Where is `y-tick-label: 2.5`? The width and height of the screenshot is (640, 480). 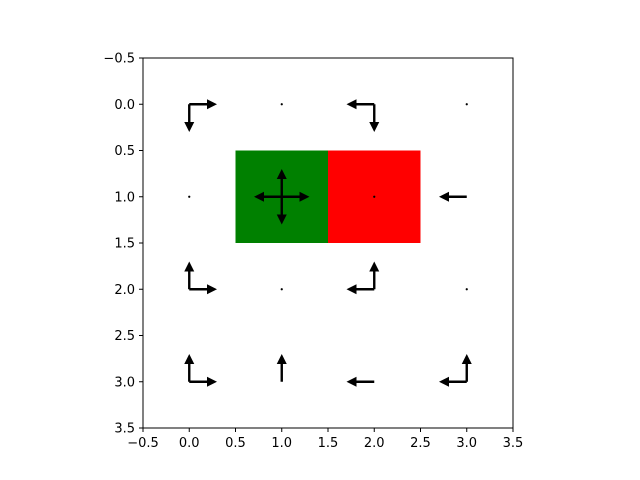
y-tick-label: 2.5 is located at coordinates (124, 336).